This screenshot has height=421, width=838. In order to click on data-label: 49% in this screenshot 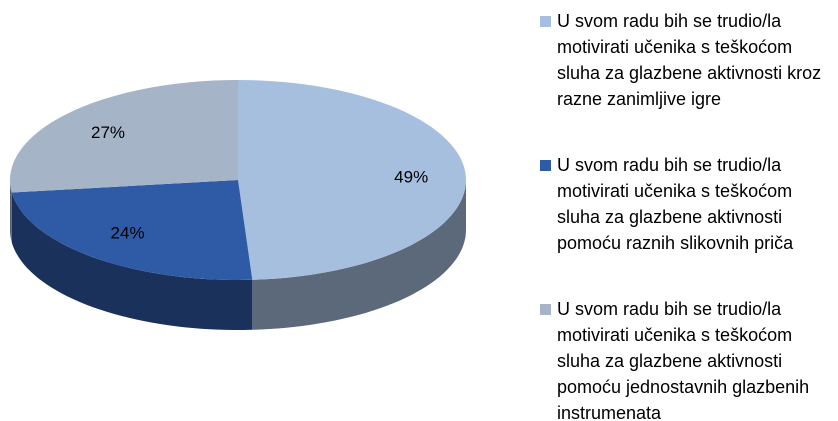, I will do `click(411, 176)`.